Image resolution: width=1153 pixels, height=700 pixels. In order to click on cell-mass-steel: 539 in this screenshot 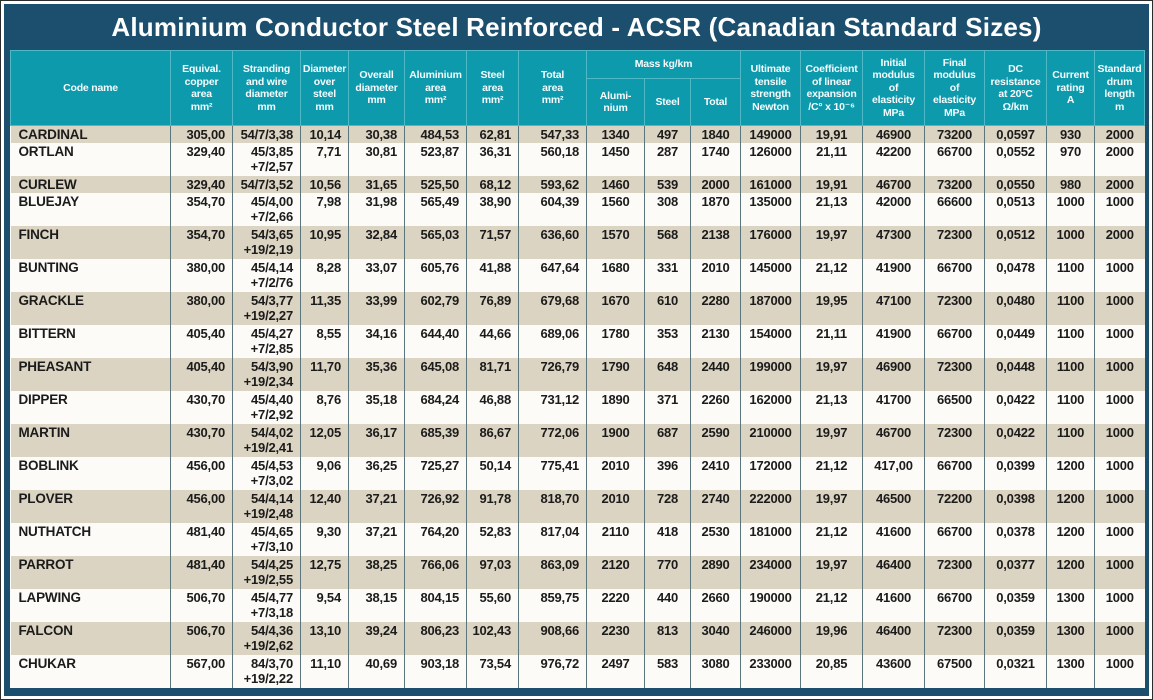, I will do `click(667, 184)`.